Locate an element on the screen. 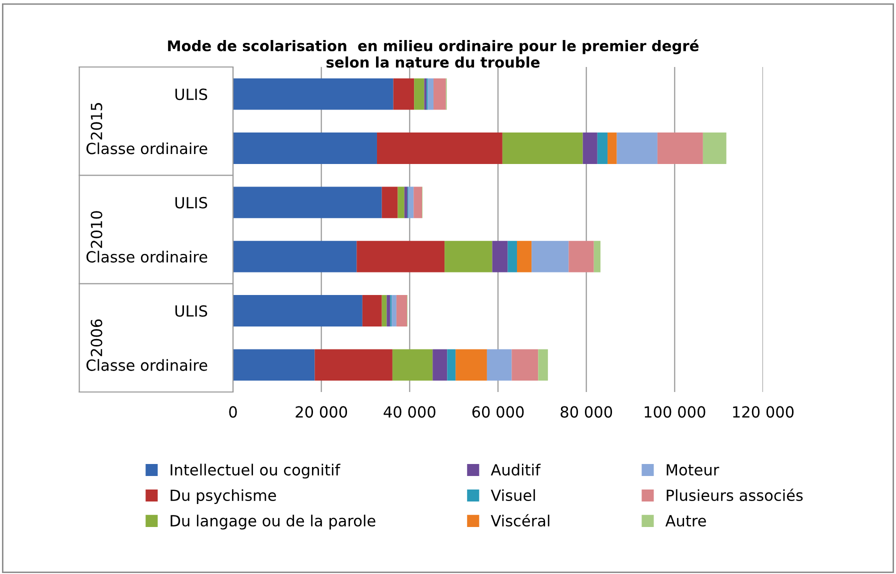 Image resolution: width=896 pixels, height=574 pixels. x-tick-label: 120 000 is located at coordinates (763, 412).